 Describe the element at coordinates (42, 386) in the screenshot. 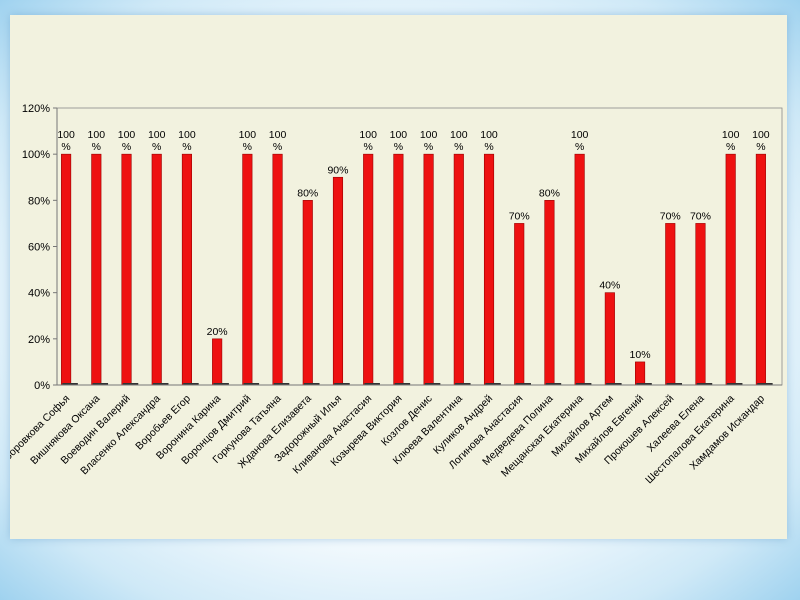

I see `y-tick-label: 0%` at that location.